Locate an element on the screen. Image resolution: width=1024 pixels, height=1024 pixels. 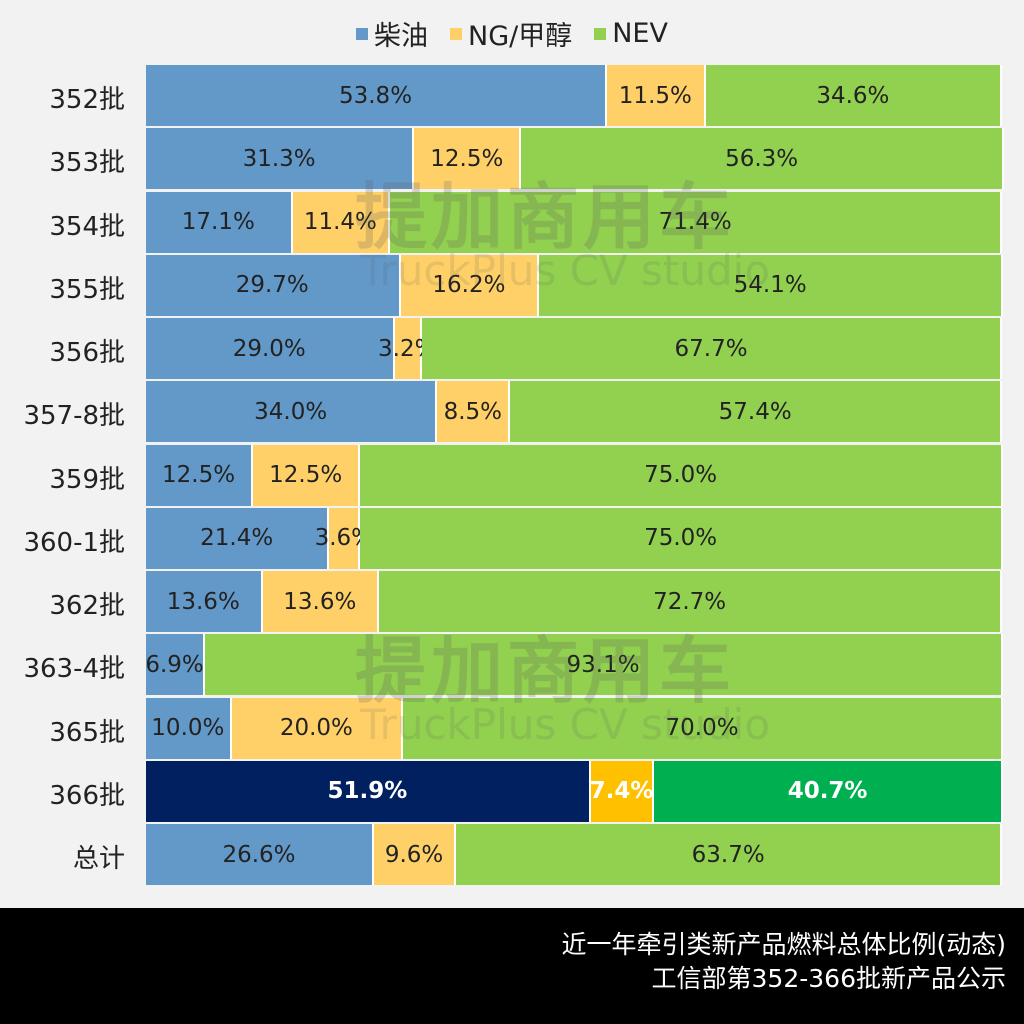
data-label: 57.4% is located at coordinates (755, 411).